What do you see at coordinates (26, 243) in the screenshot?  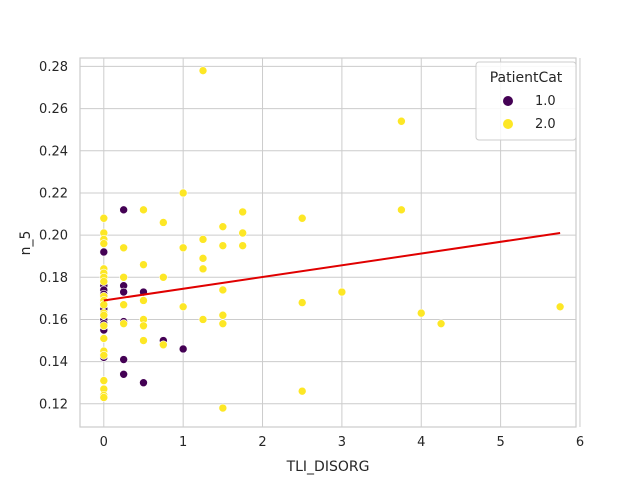 I see `y-axis-label: n_5` at bounding box center [26, 243].